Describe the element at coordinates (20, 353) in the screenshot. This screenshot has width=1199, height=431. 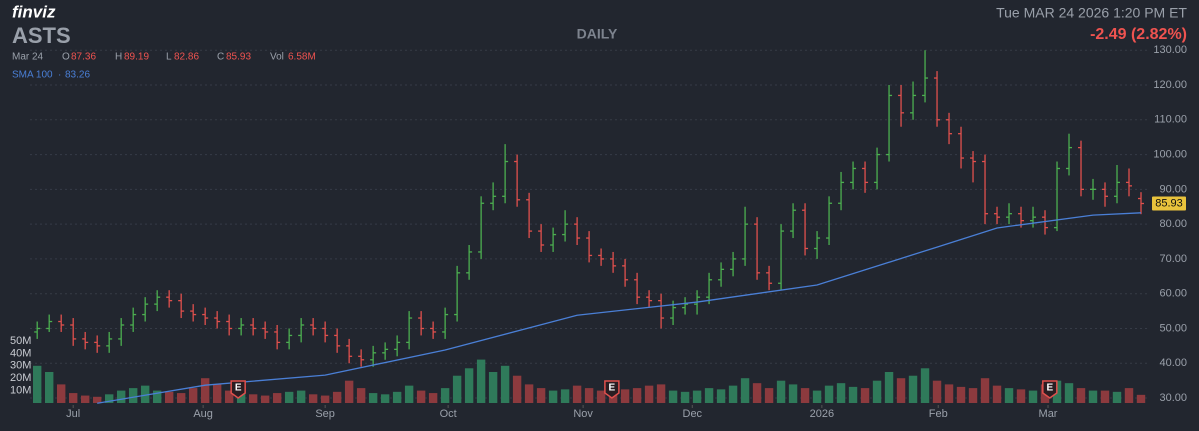
I see `volume-tick-label: 40M` at that location.